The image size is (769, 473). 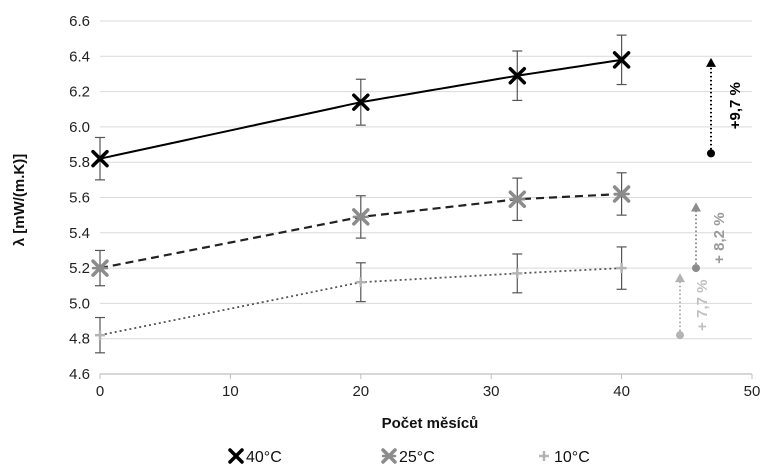 What do you see at coordinates (100, 391) in the screenshot?
I see `x-tick-label: 0` at bounding box center [100, 391].